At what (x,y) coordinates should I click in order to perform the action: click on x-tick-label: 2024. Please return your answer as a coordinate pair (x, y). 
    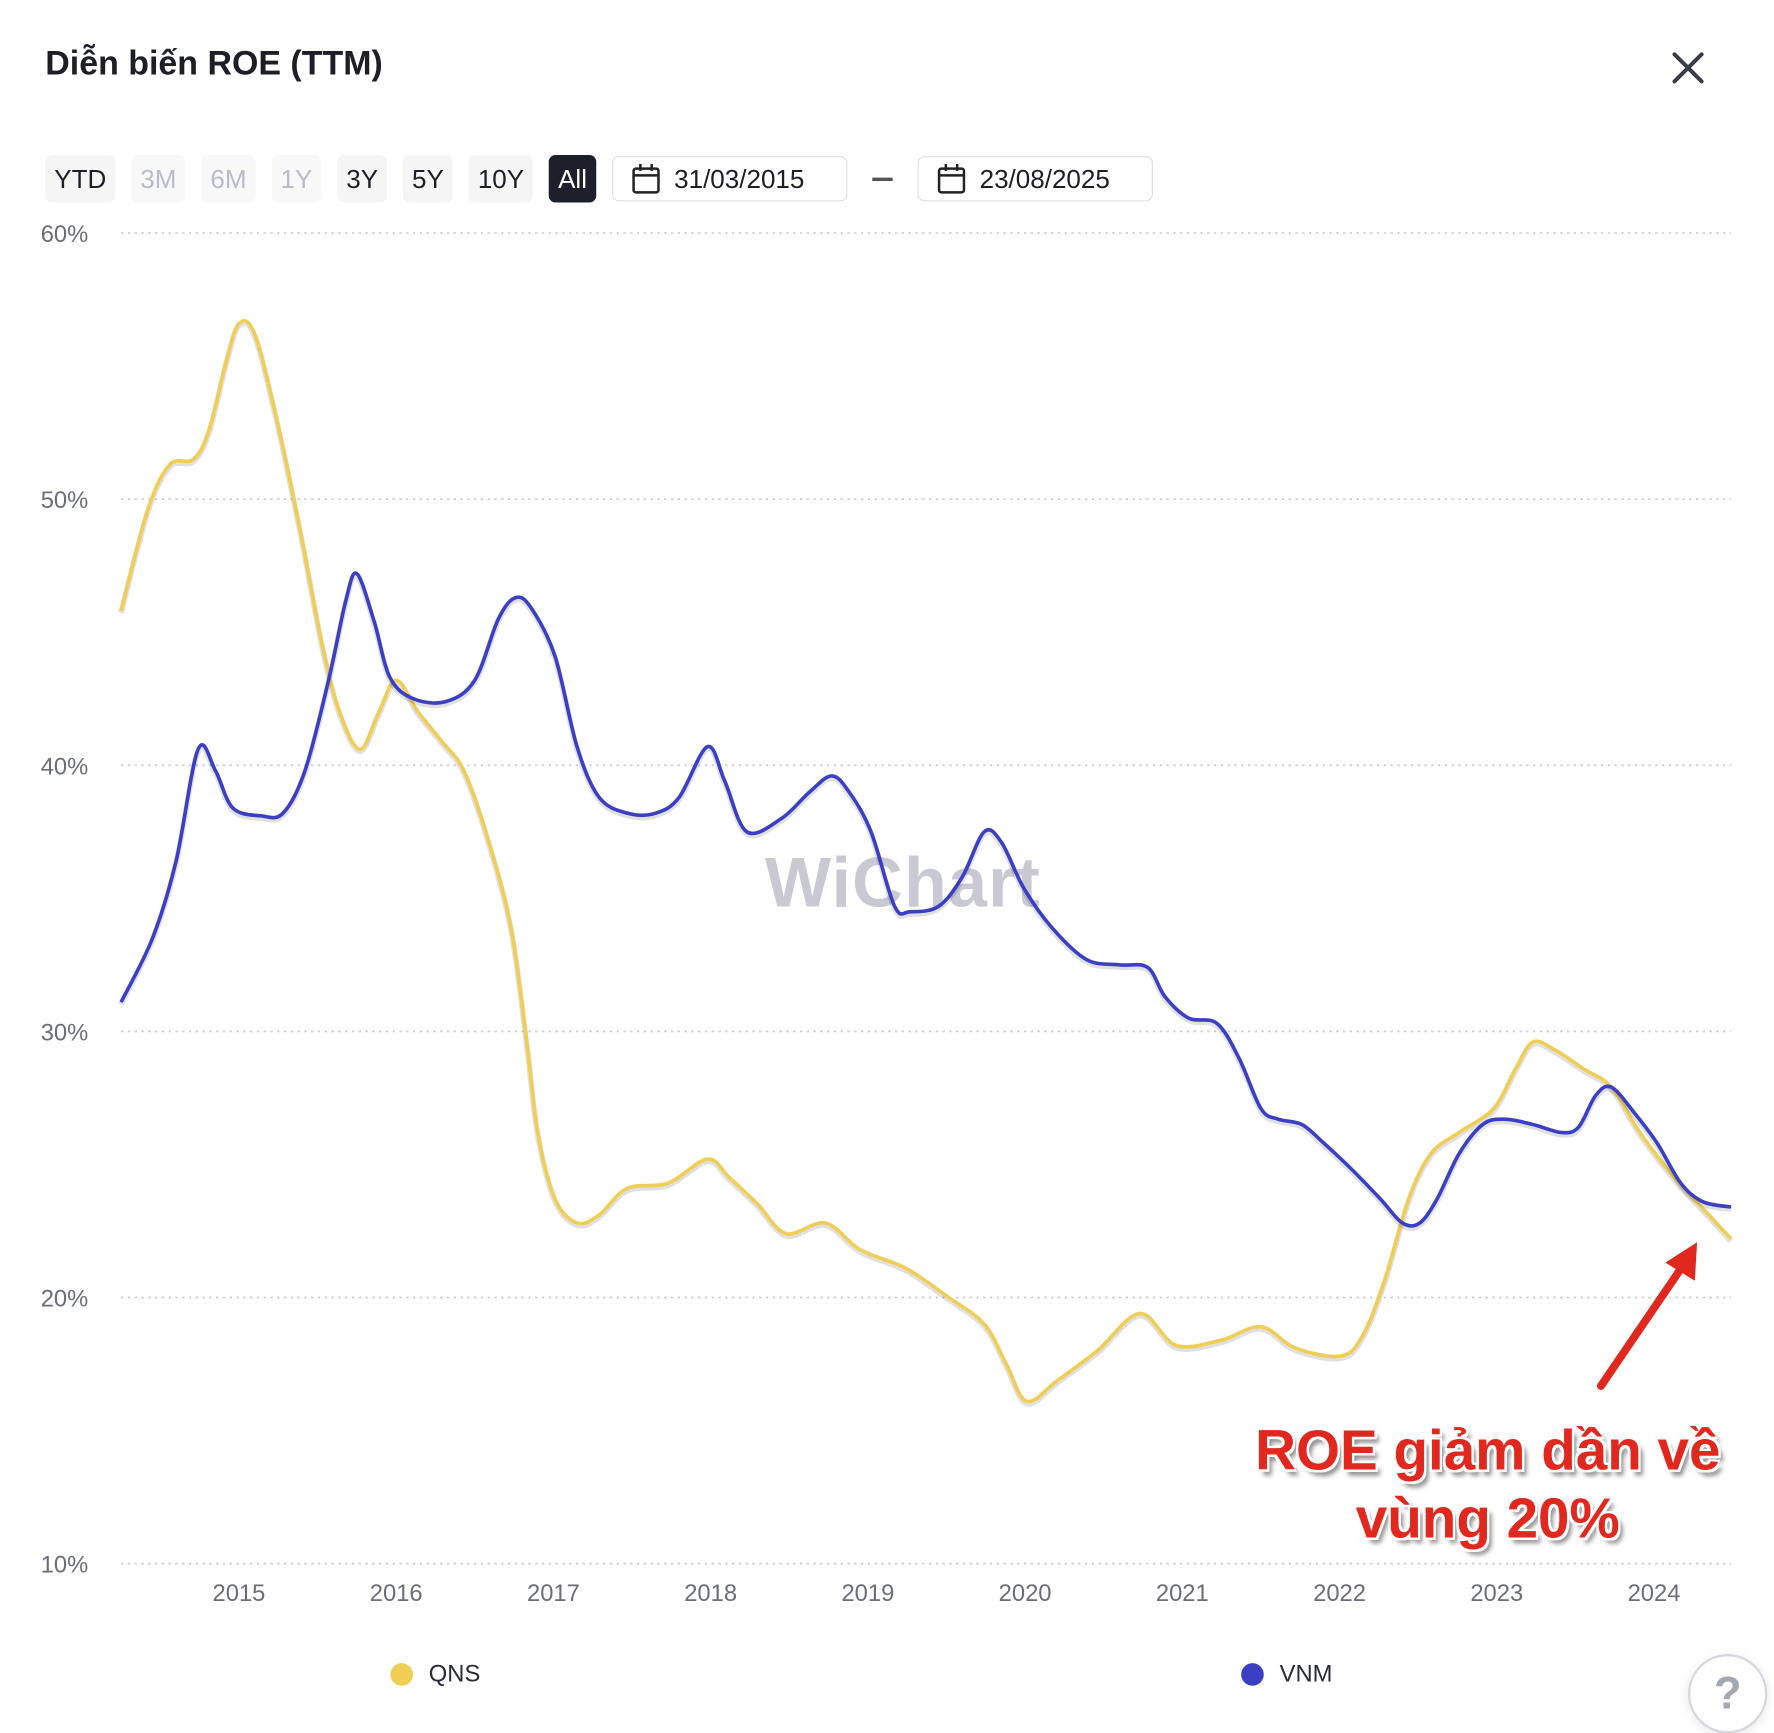
    Looking at the image, I should click on (1654, 1593).